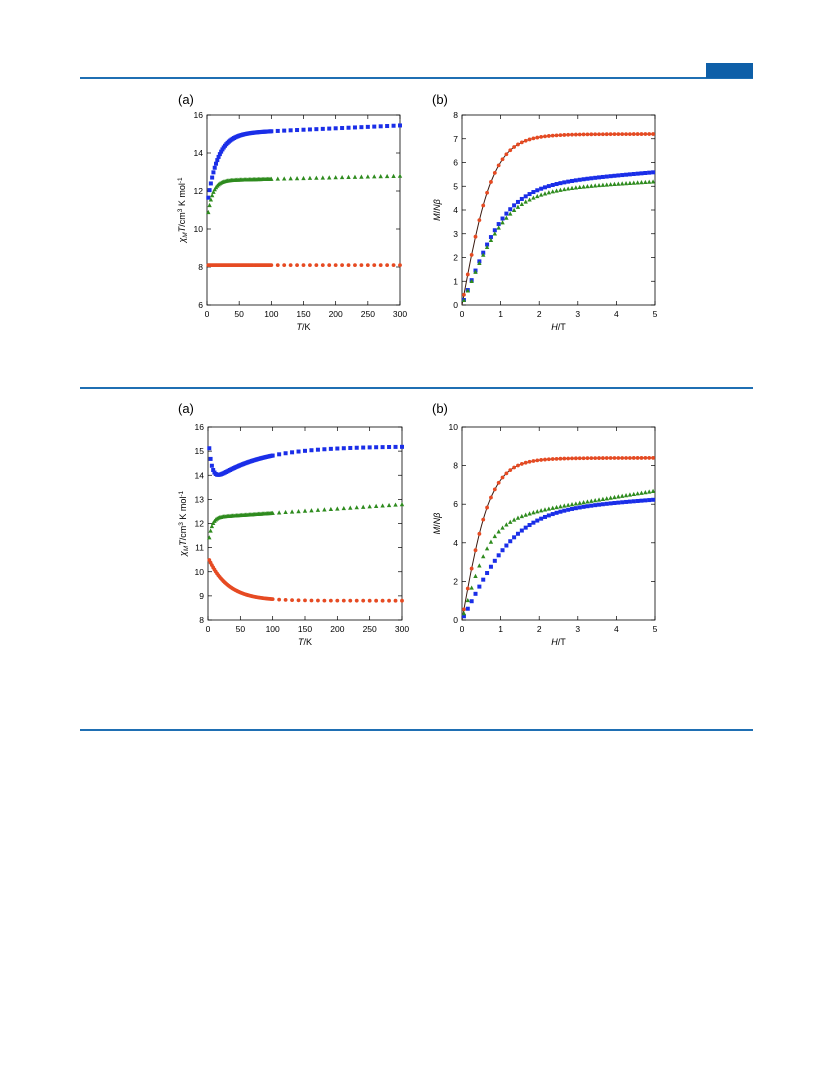 The height and width of the screenshot is (1091, 833). I want to click on header-rule, so click(416, 78).